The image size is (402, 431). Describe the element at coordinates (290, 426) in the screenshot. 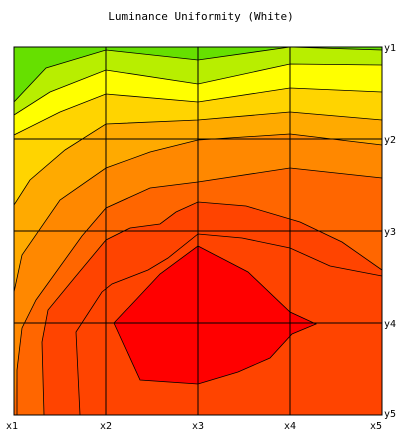

I see `x-tick-label-x4: x4` at that location.